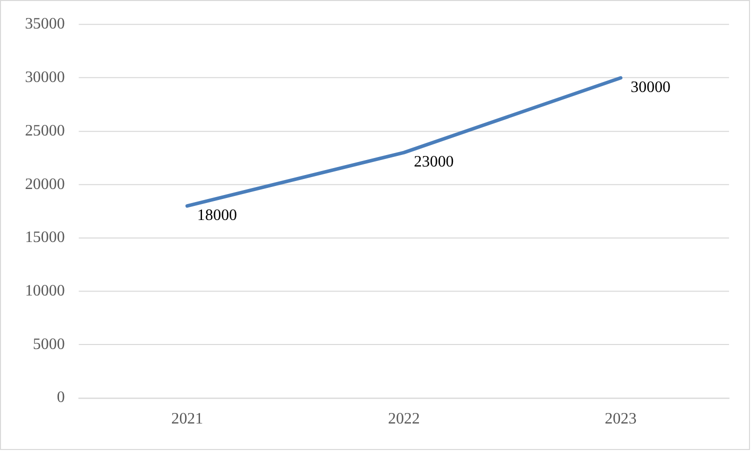 The width and height of the screenshot is (752, 452). What do you see at coordinates (404, 419) in the screenshot?
I see `x-tick-label: 2022` at bounding box center [404, 419].